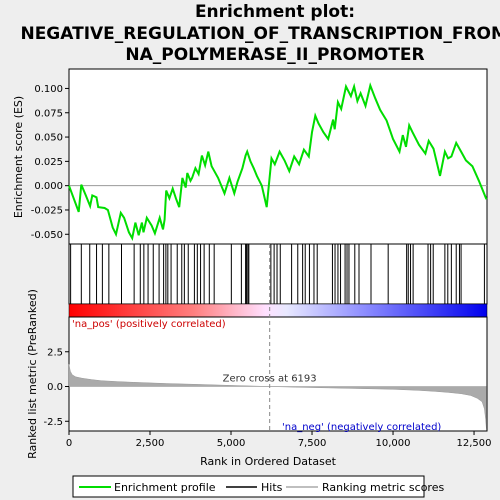  Describe the element at coordinates (48, 186) in the screenshot. I see `es-y-tick-label: 0.000` at that location.